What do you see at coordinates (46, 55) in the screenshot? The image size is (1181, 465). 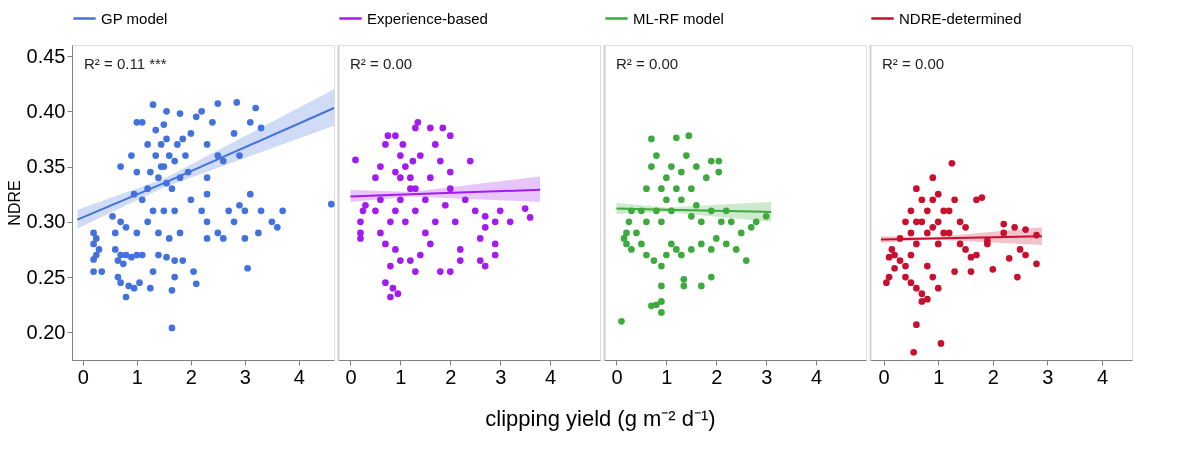 I see `y-tick-label: 0.45` at bounding box center [46, 55].